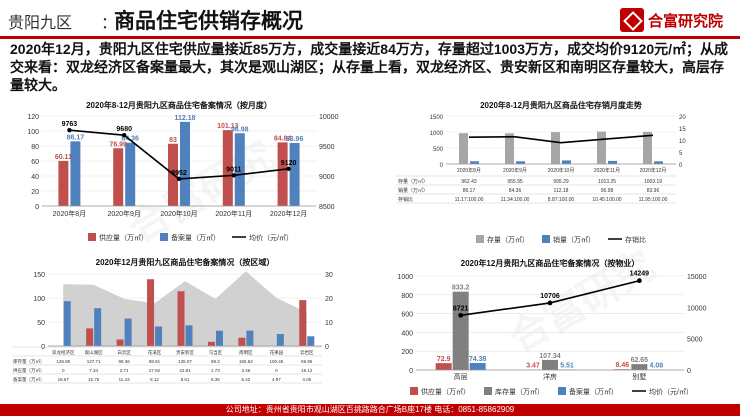 The height and width of the screenshot is (416, 740). I want to click on x-tick-label: 2020年8月, so click(69, 213).